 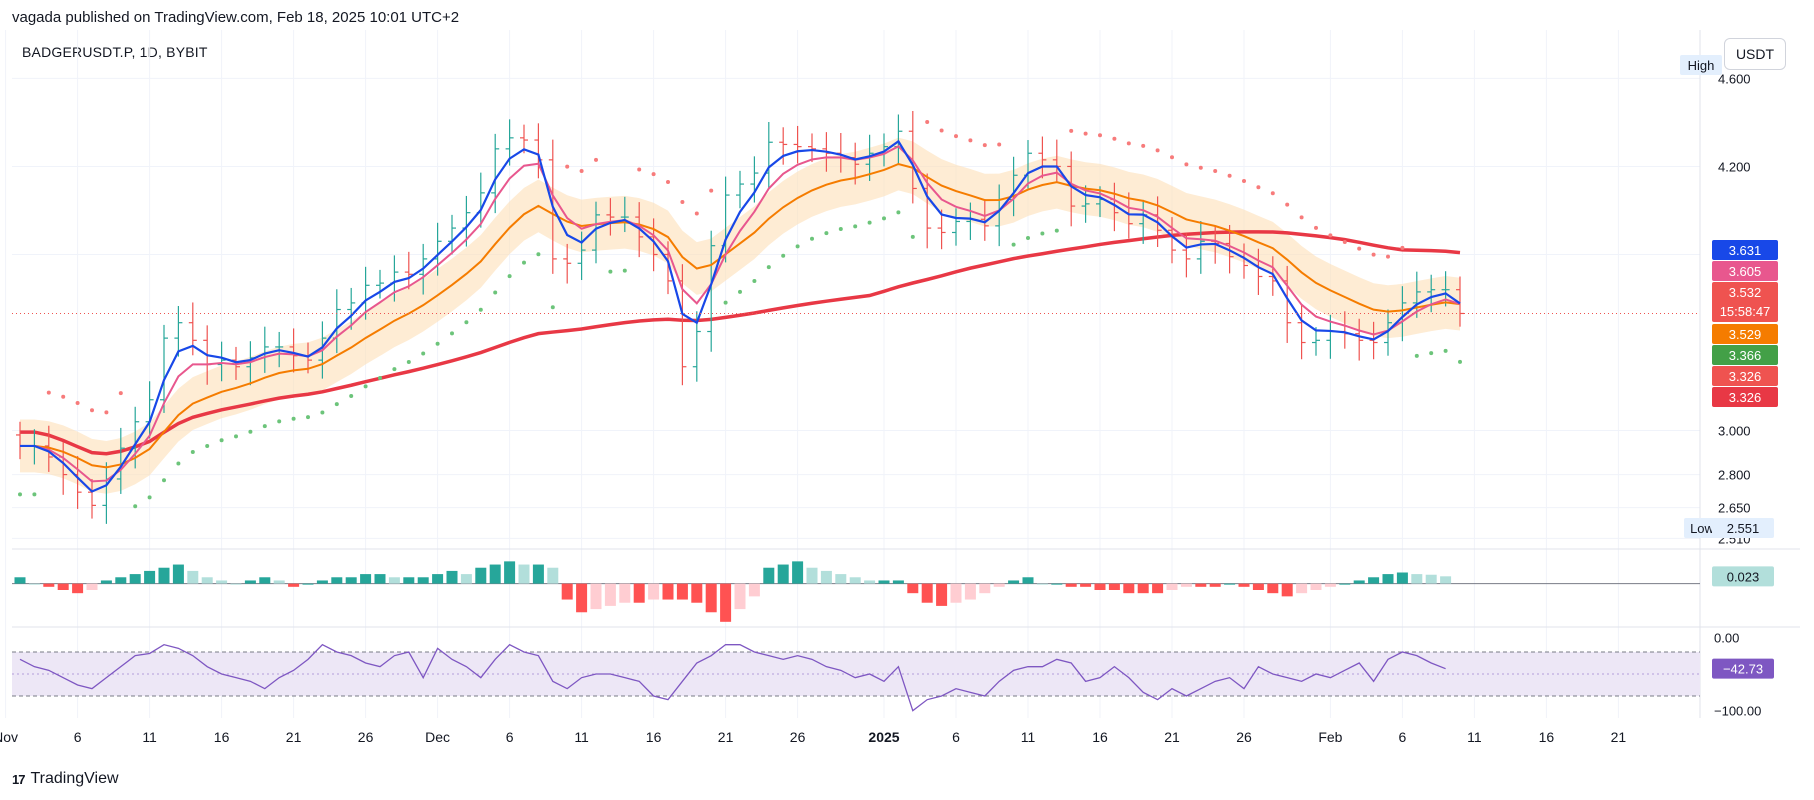 What do you see at coordinates (1734, 431) in the screenshot?
I see `price-tick-label: 3.000` at bounding box center [1734, 431].